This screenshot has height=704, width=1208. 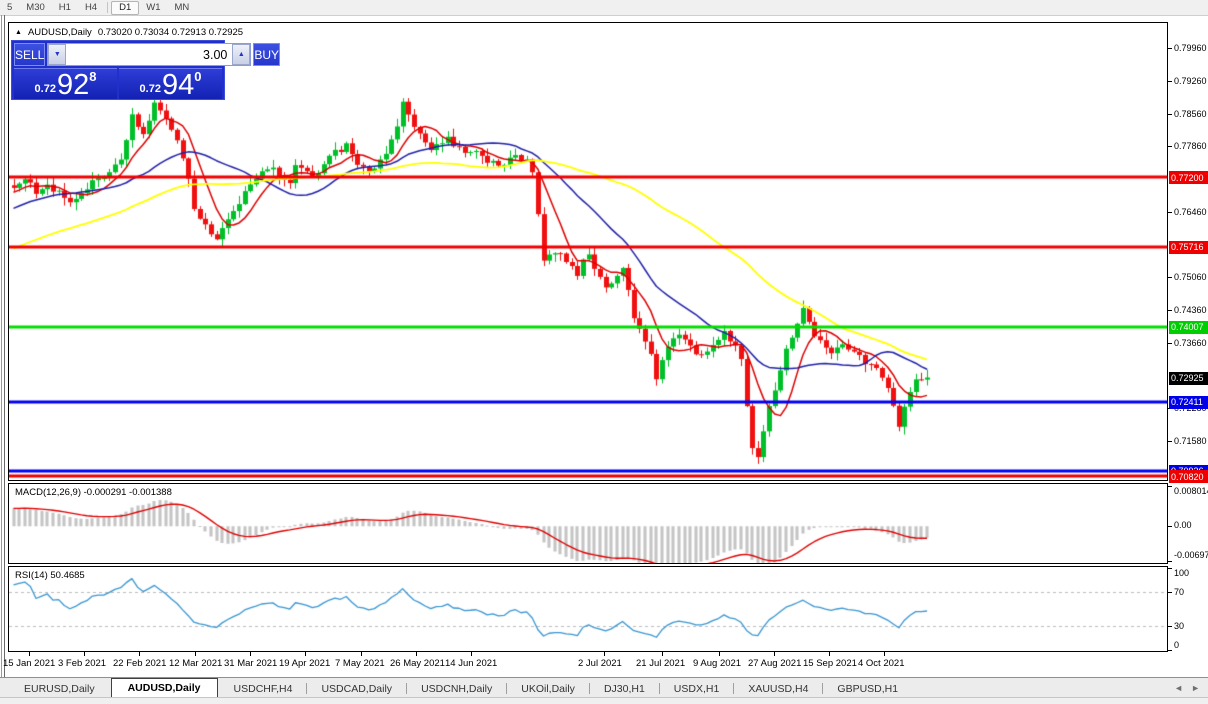 I want to click on date-label: 2 Jul 2021, so click(x=600, y=663).